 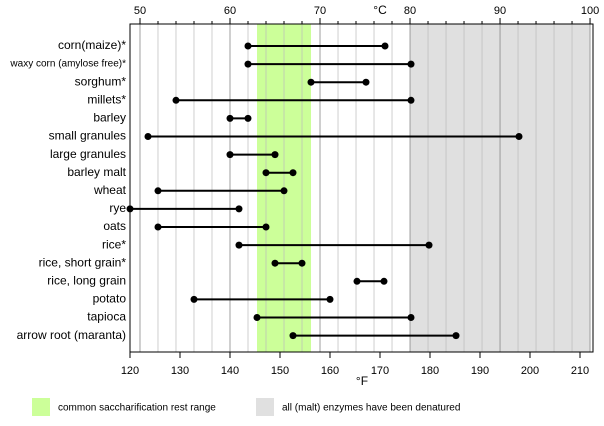 What do you see at coordinates (110, 190) in the screenshot?
I see `category-label: wheat` at bounding box center [110, 190].